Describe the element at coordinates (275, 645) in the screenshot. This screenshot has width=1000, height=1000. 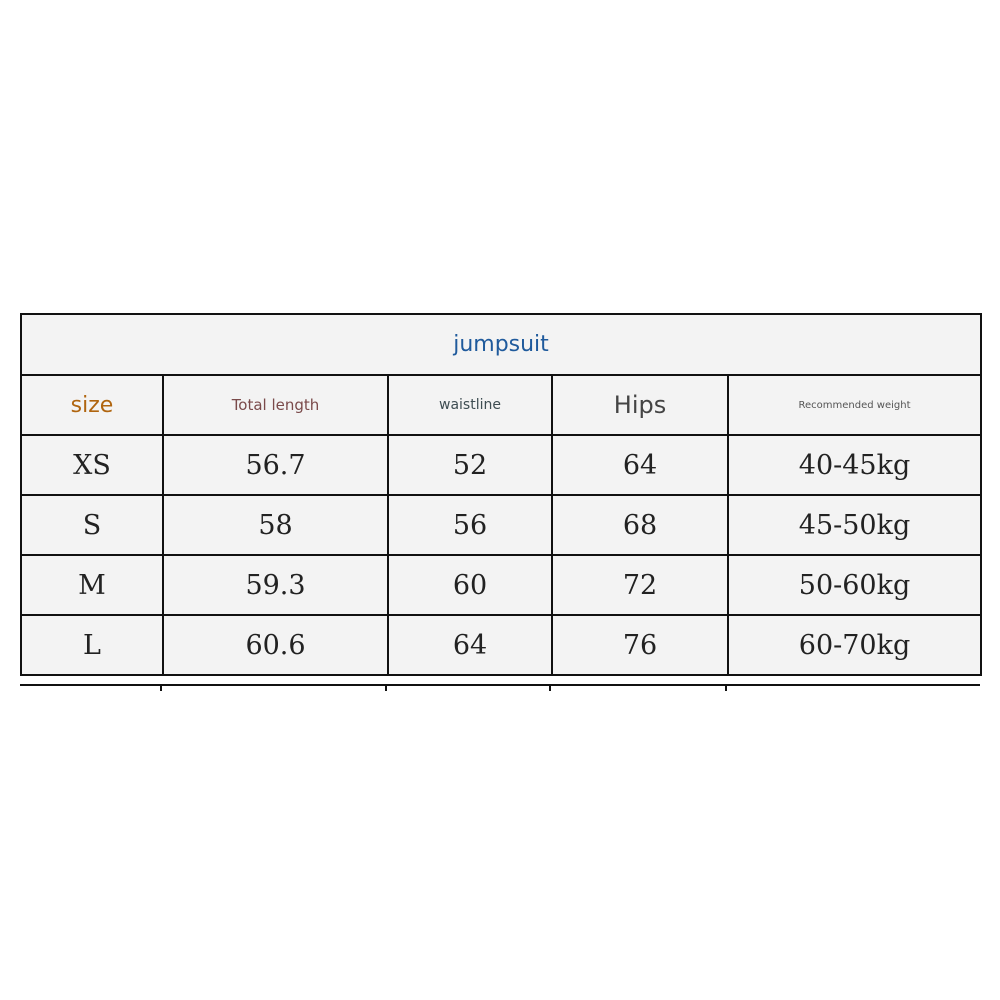
I see `cell-total-length: 60.6` at that location.